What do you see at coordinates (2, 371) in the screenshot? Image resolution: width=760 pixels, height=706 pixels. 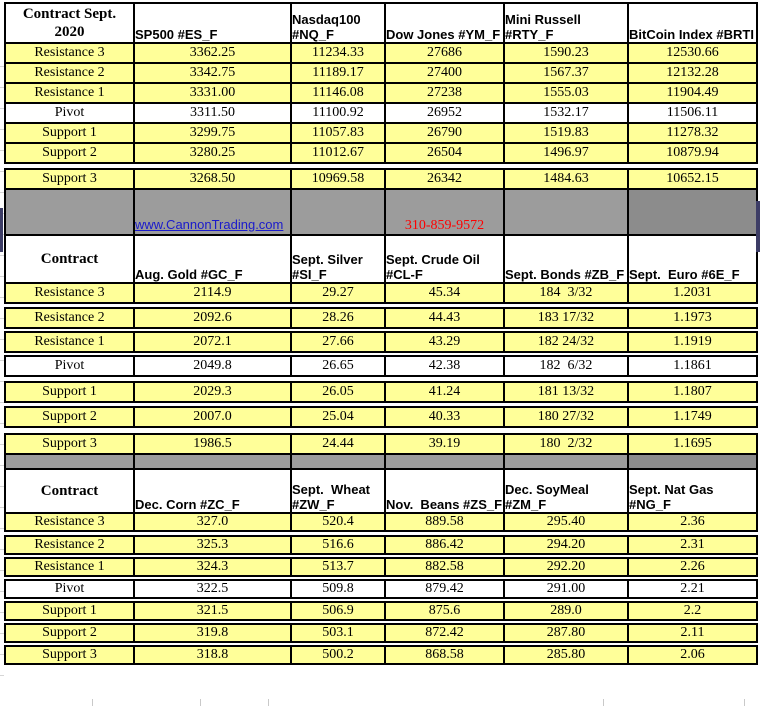 I see `gridline-margin` at bounding box center [2, 371].